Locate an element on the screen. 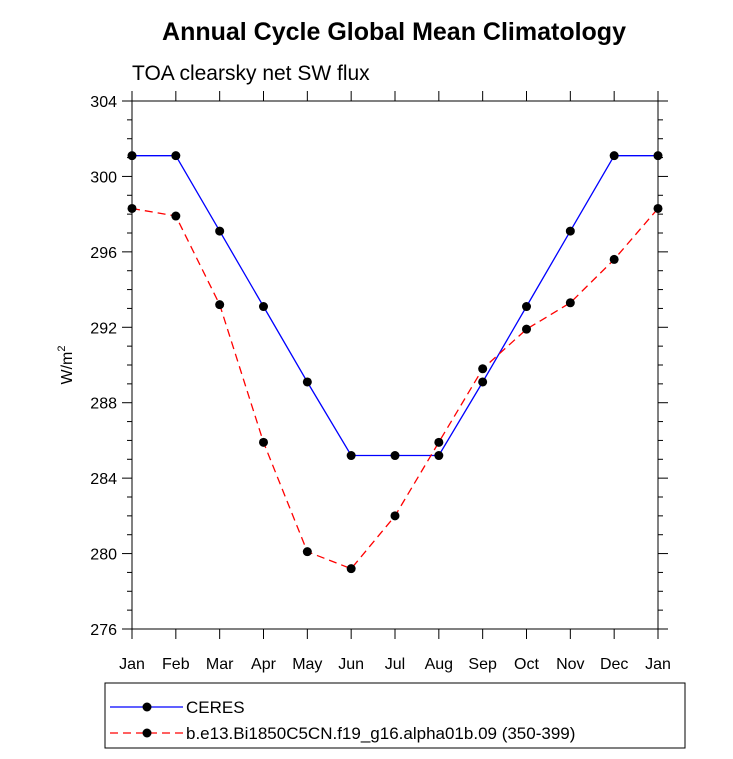 This screenshot has width=733, height=759. y-tick-label: 296 is located at coordinates (103, 253).